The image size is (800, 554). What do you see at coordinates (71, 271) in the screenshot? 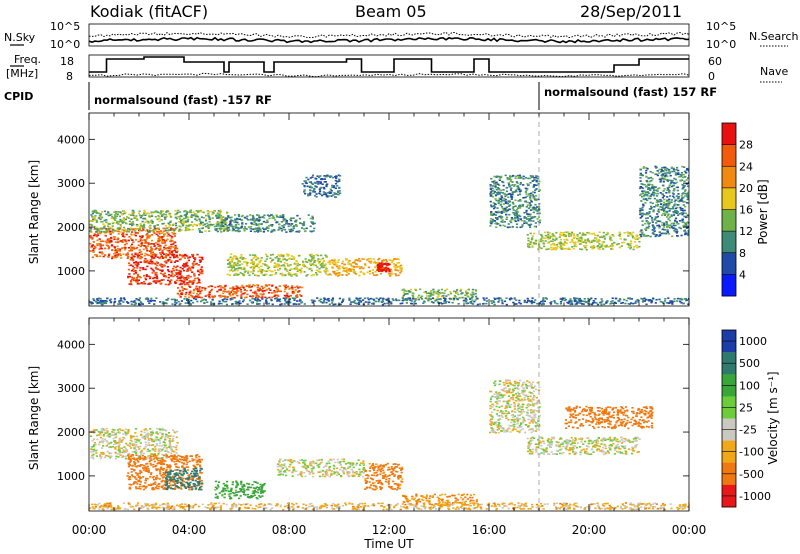
I see `y-tick-label: 1000` at bounding box center [71, 271].